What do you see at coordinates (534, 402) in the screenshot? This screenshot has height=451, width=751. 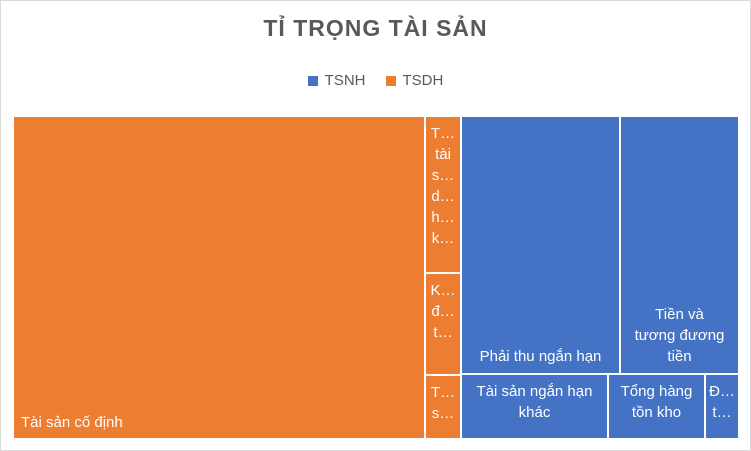 I see `treemap-tile-label: Tài sản ngắn hạn khác` at bounding box center [534, 402].